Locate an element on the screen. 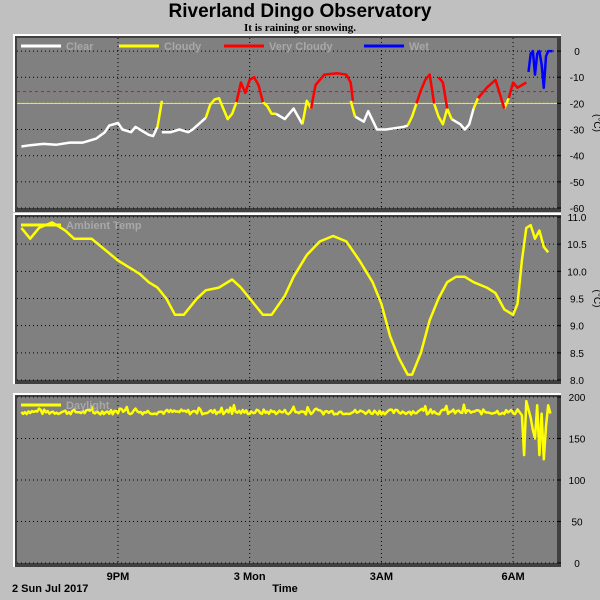  x-tick-label: 9PM is located at coordinates (118, 577).